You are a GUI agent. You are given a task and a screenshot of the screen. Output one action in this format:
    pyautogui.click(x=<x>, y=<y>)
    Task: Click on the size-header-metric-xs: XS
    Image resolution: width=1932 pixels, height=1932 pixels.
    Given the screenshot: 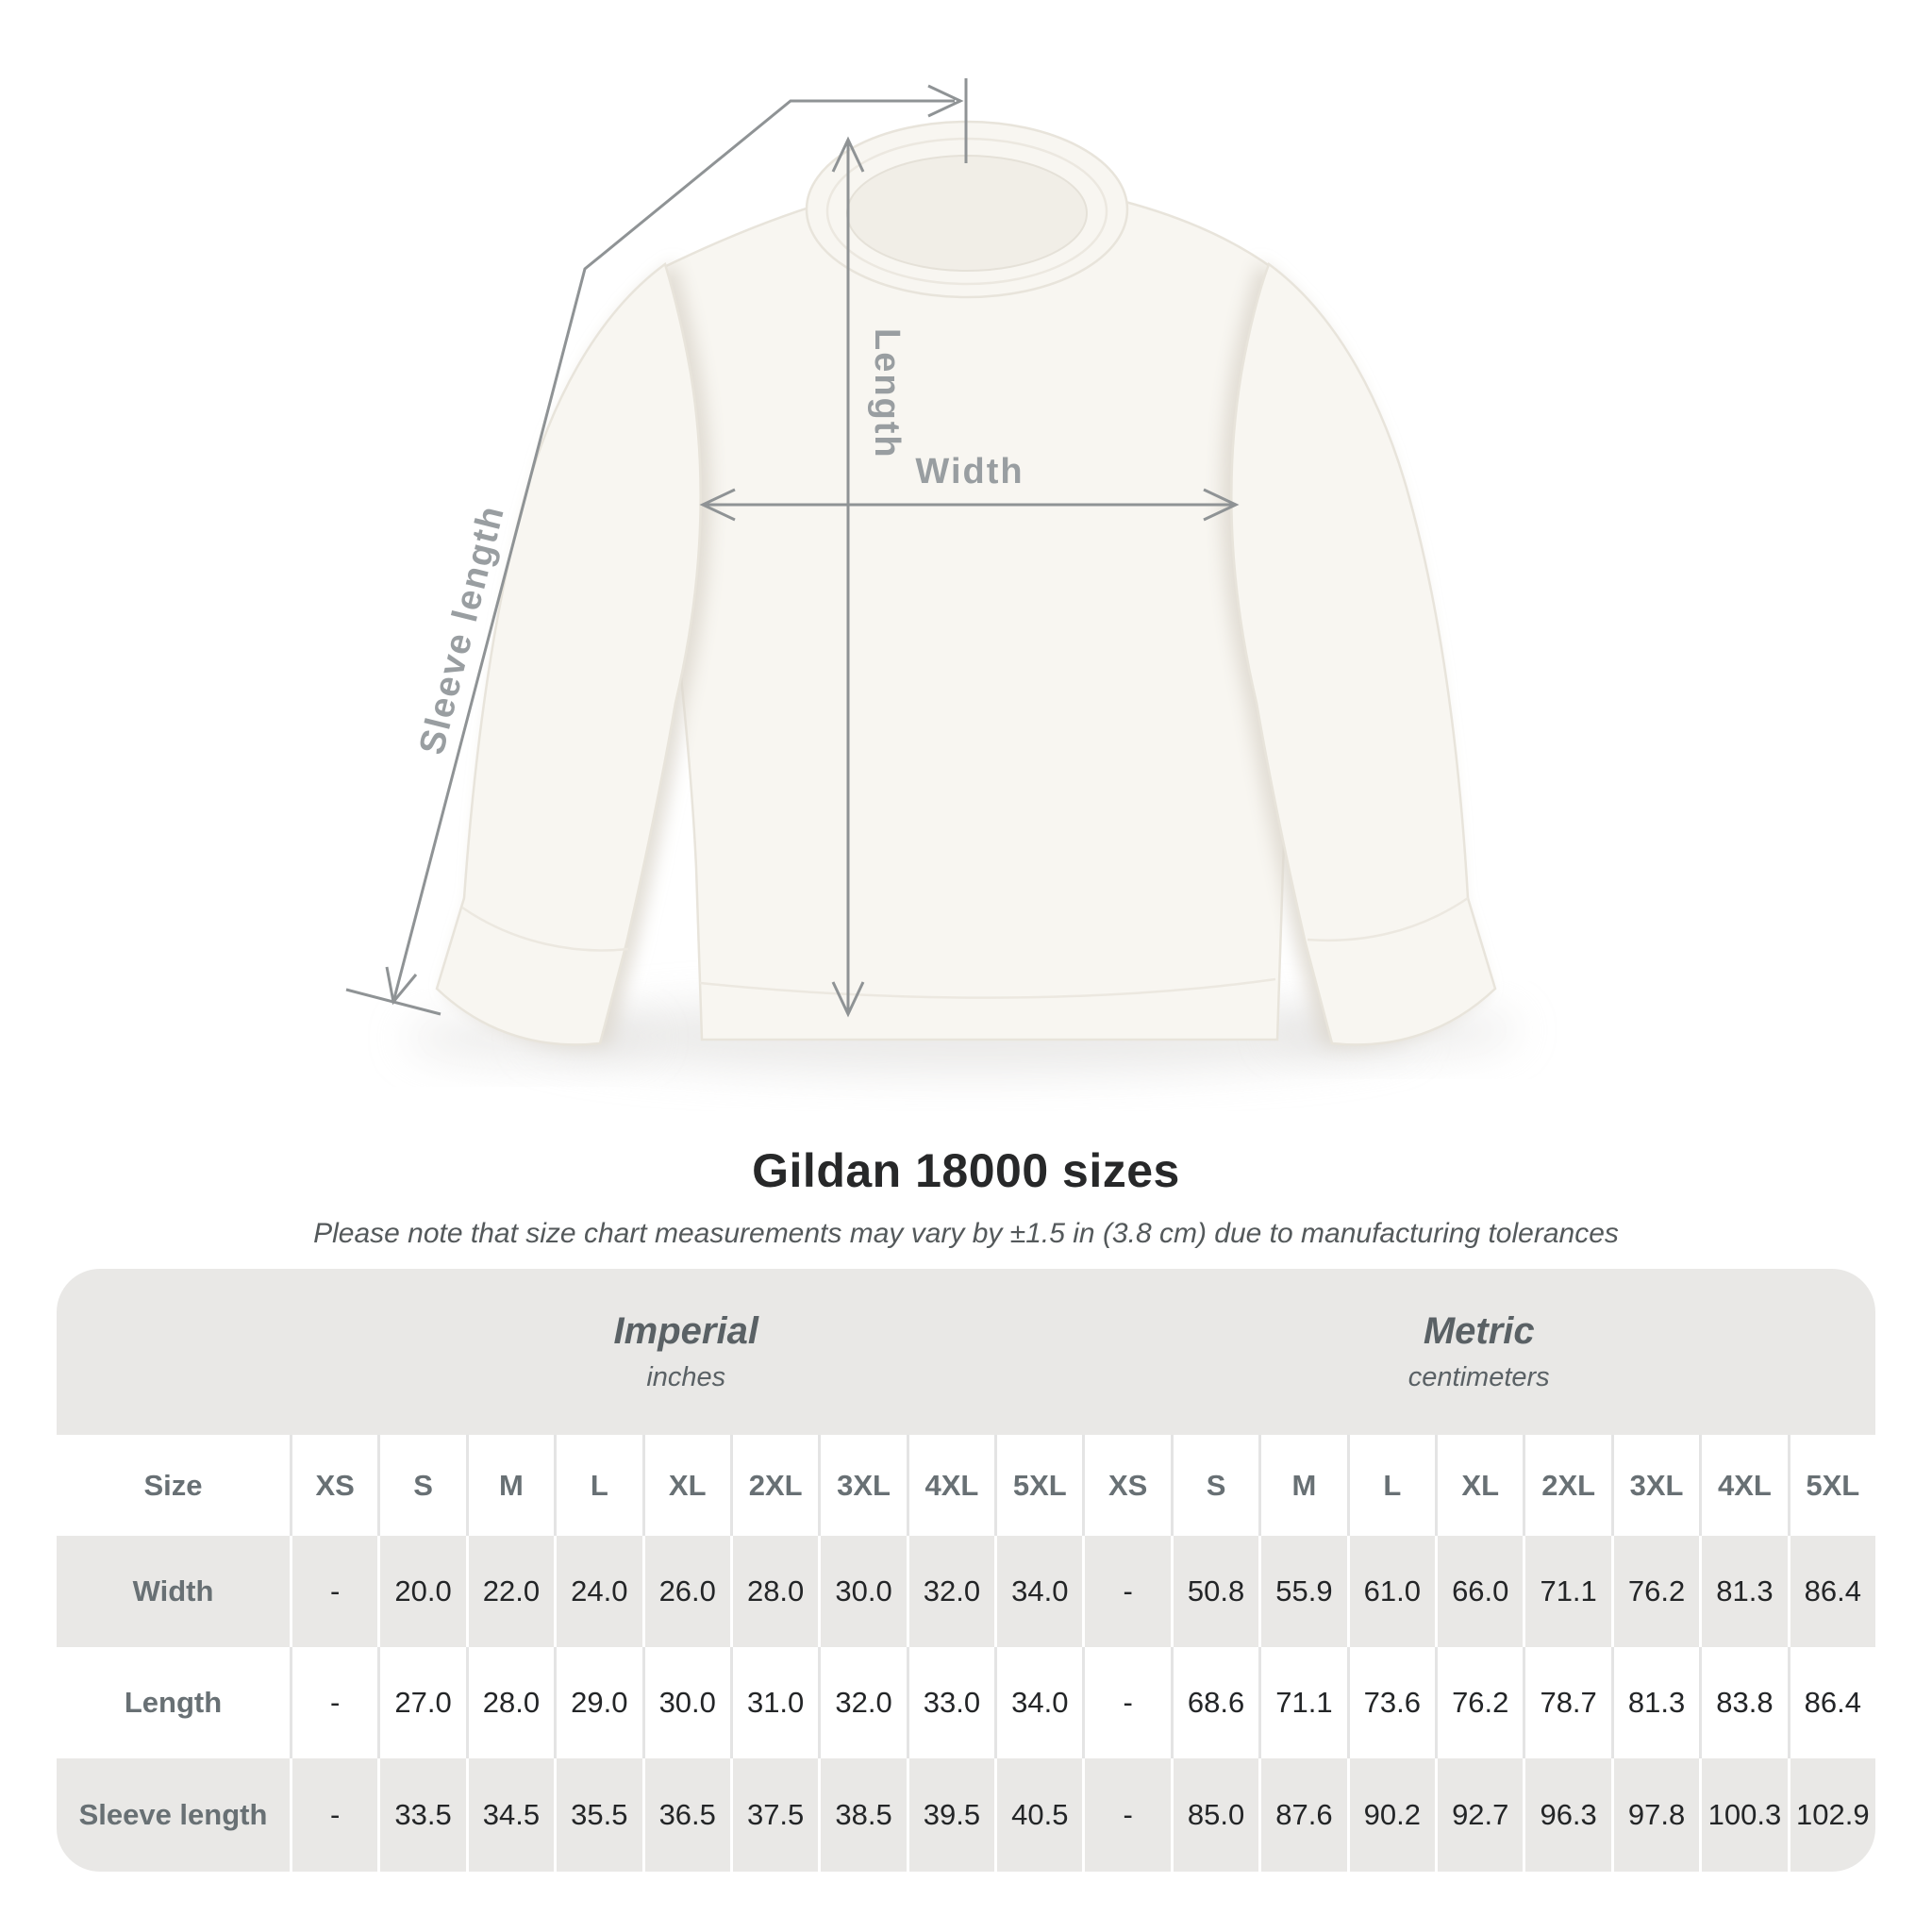 What is the action you would take?
    pyautogui.click(x=1126, y=1486)
    